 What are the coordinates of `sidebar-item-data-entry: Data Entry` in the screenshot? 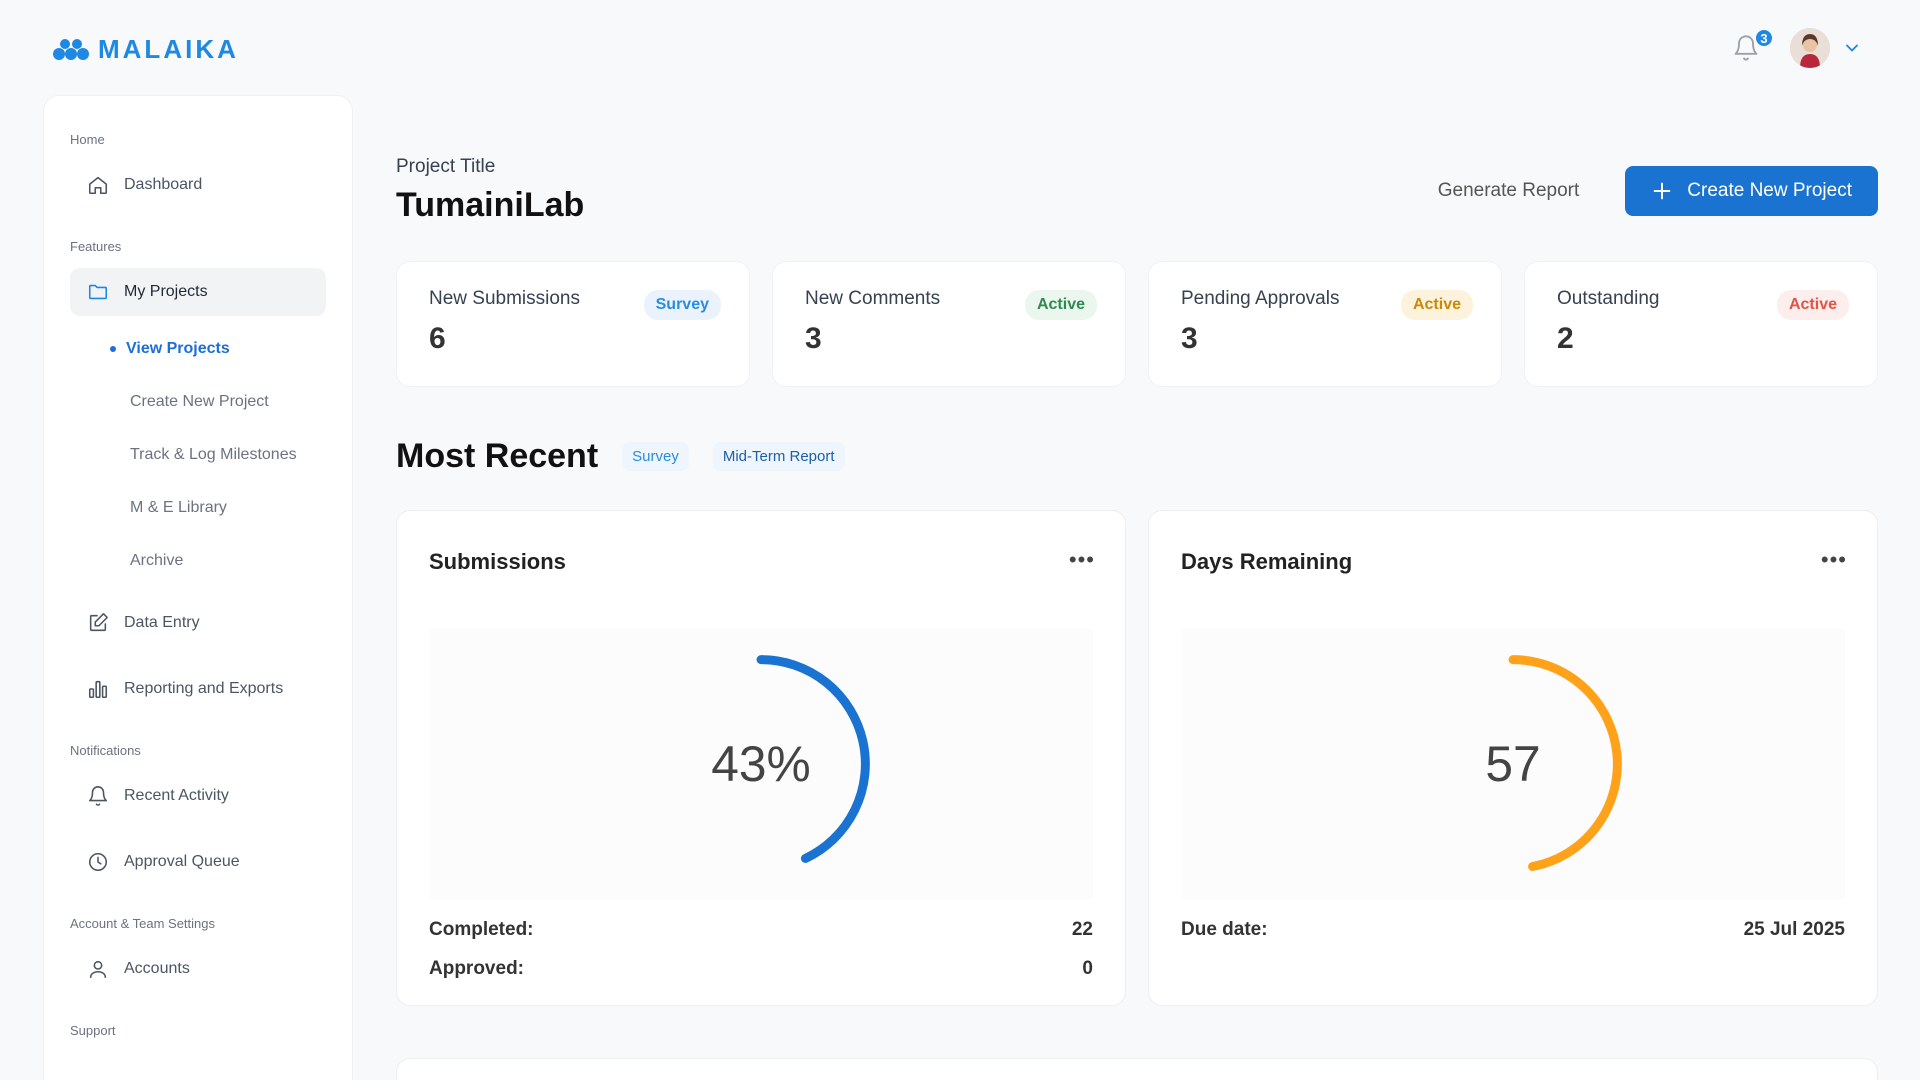 It's located at (198, 623).